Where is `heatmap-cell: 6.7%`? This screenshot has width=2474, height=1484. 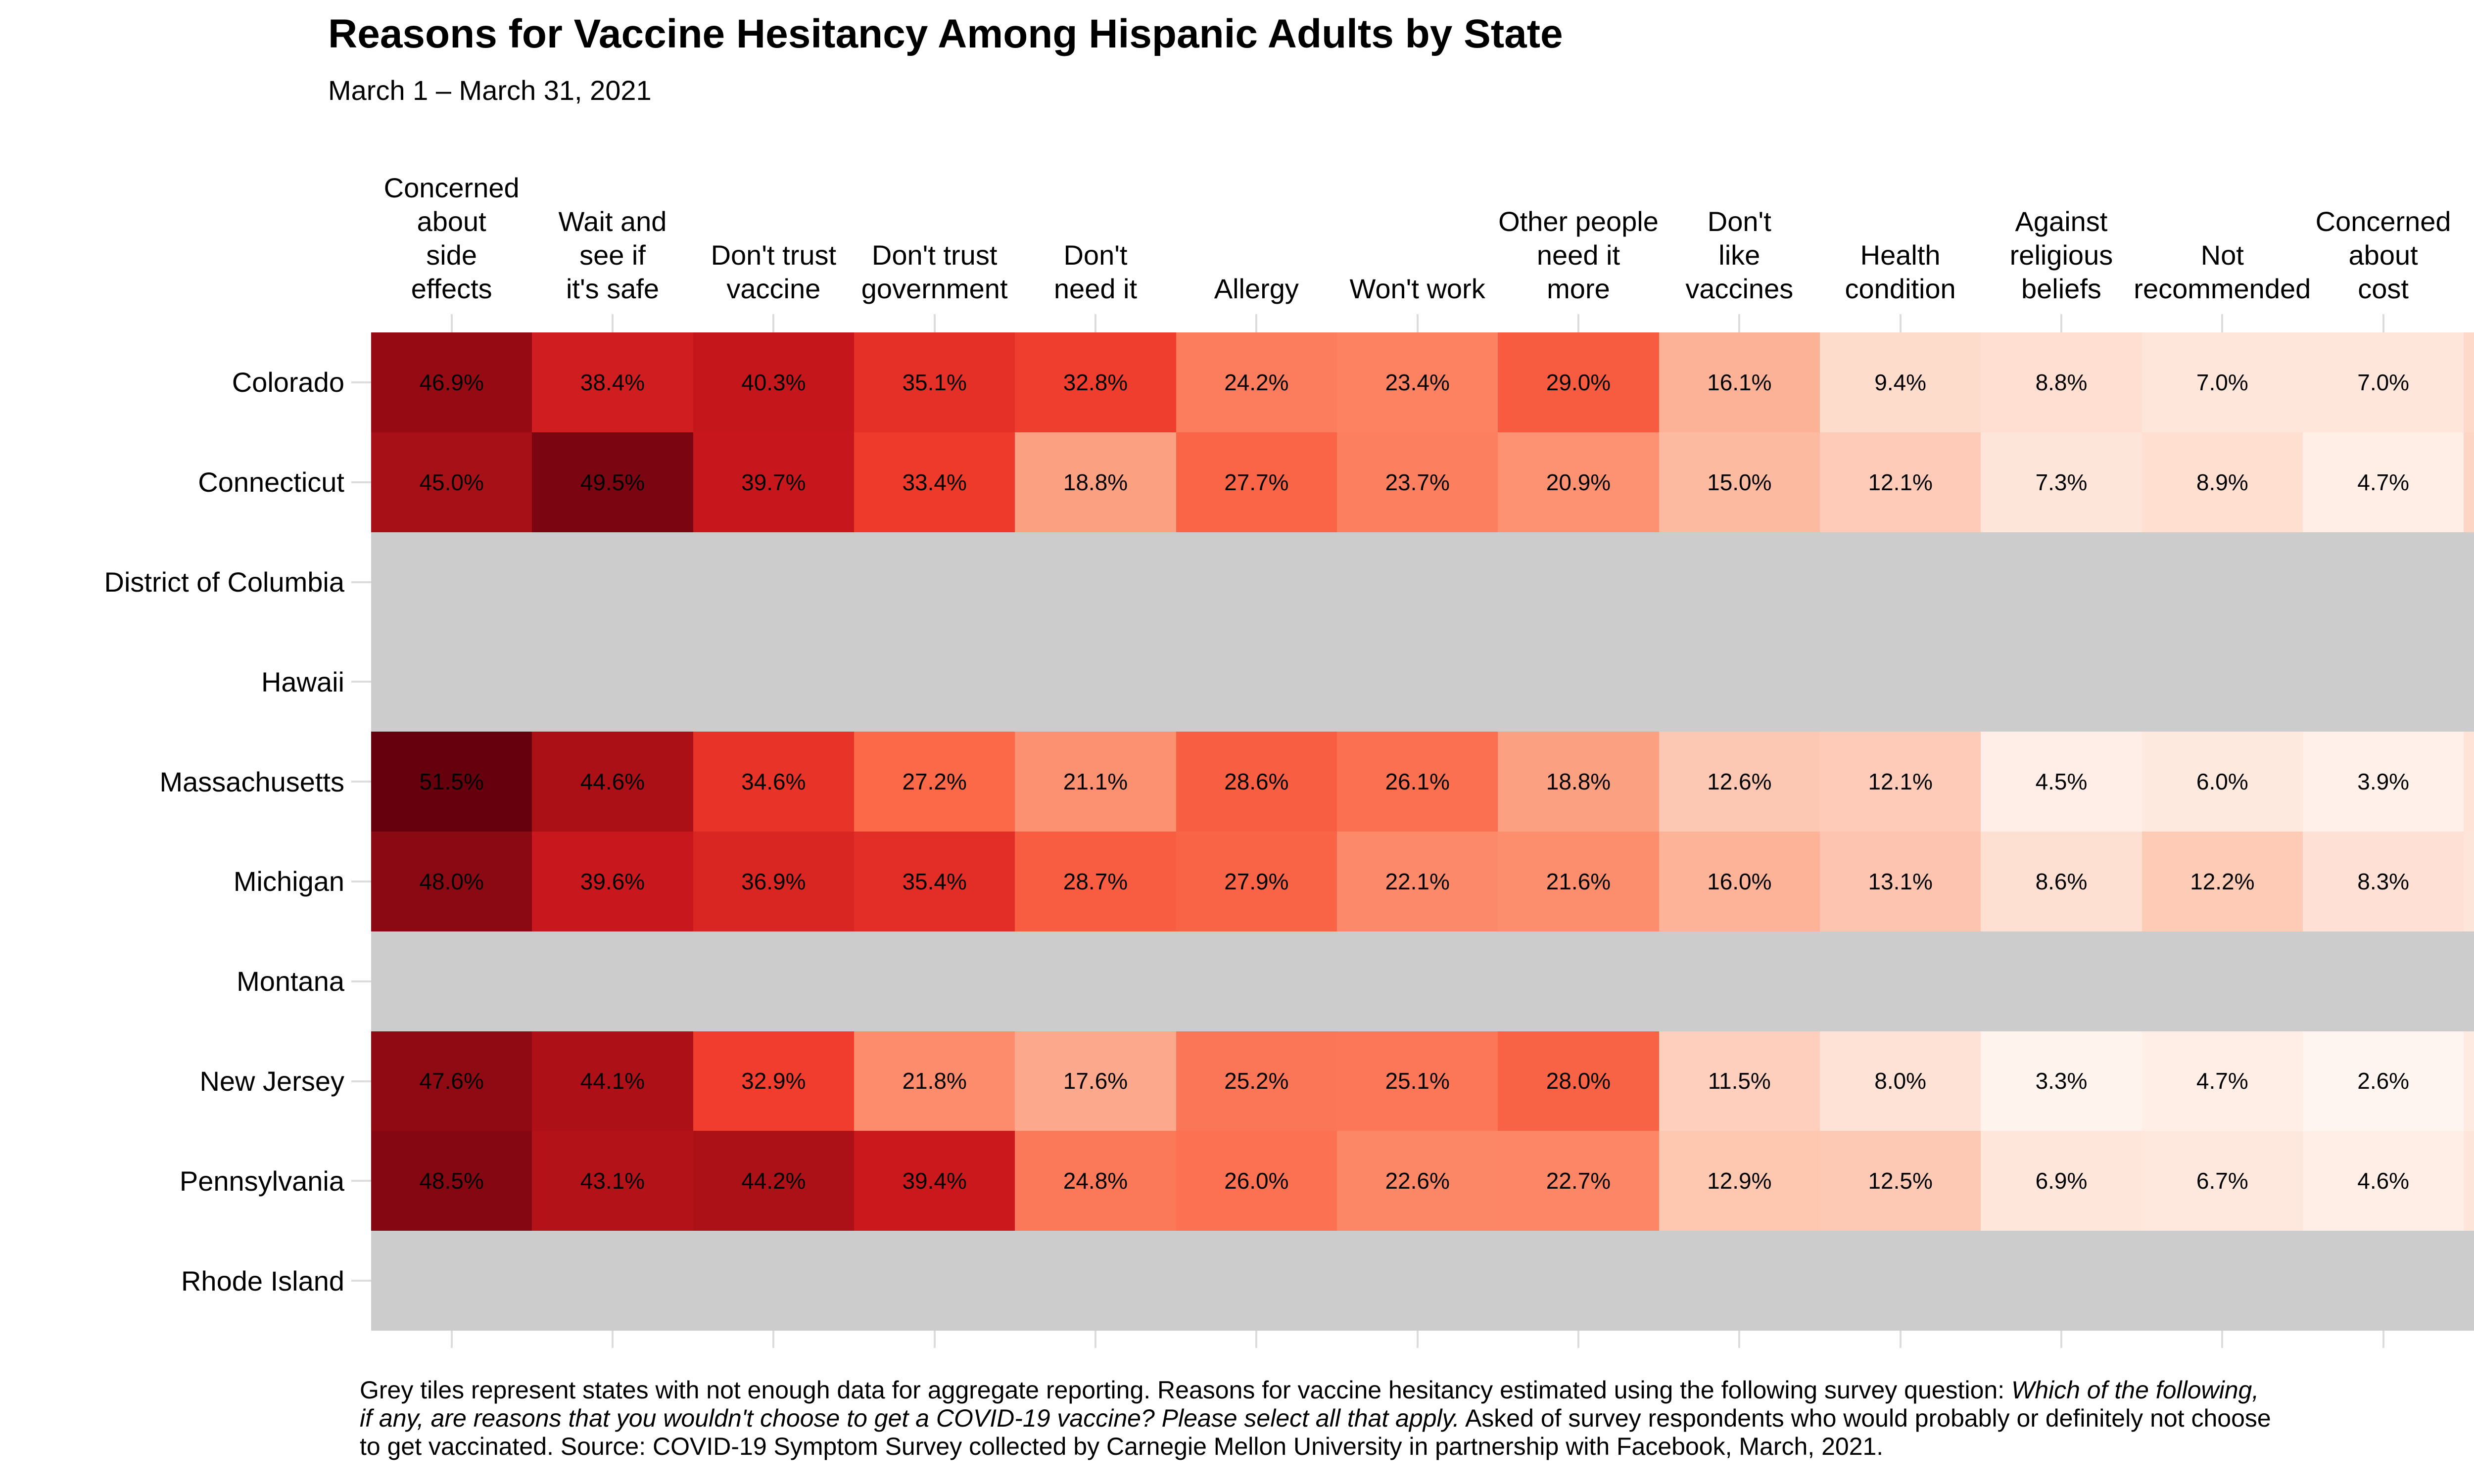 heatmap-cell: 6.7% is located at coordinates (2222, 1181).